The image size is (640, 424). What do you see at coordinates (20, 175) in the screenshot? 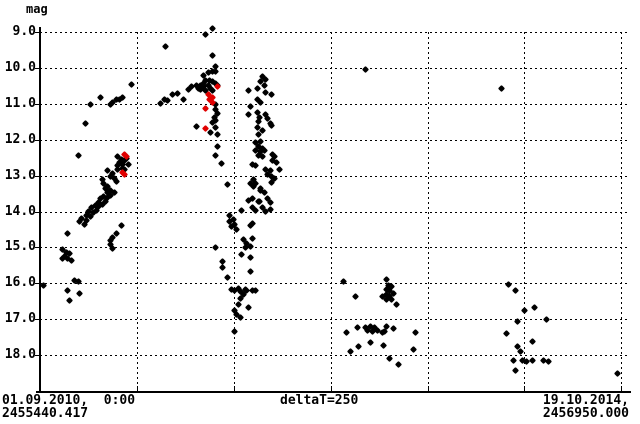
I see `y-tick-label: 13.0` at bounding box center [20, 175].